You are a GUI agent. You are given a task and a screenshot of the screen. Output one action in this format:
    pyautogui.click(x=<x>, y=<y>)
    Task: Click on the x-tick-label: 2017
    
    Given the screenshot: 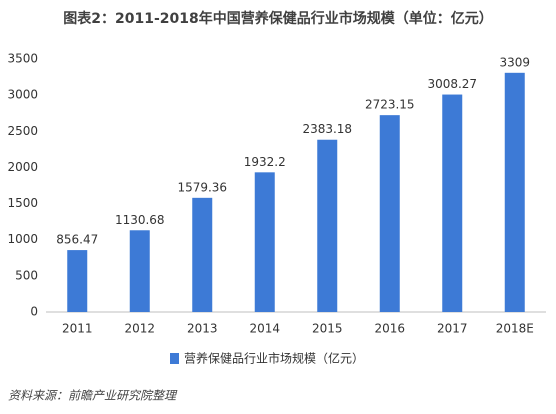 What is the action you would take?
    pyautogui.click(x=452, y=329)
    